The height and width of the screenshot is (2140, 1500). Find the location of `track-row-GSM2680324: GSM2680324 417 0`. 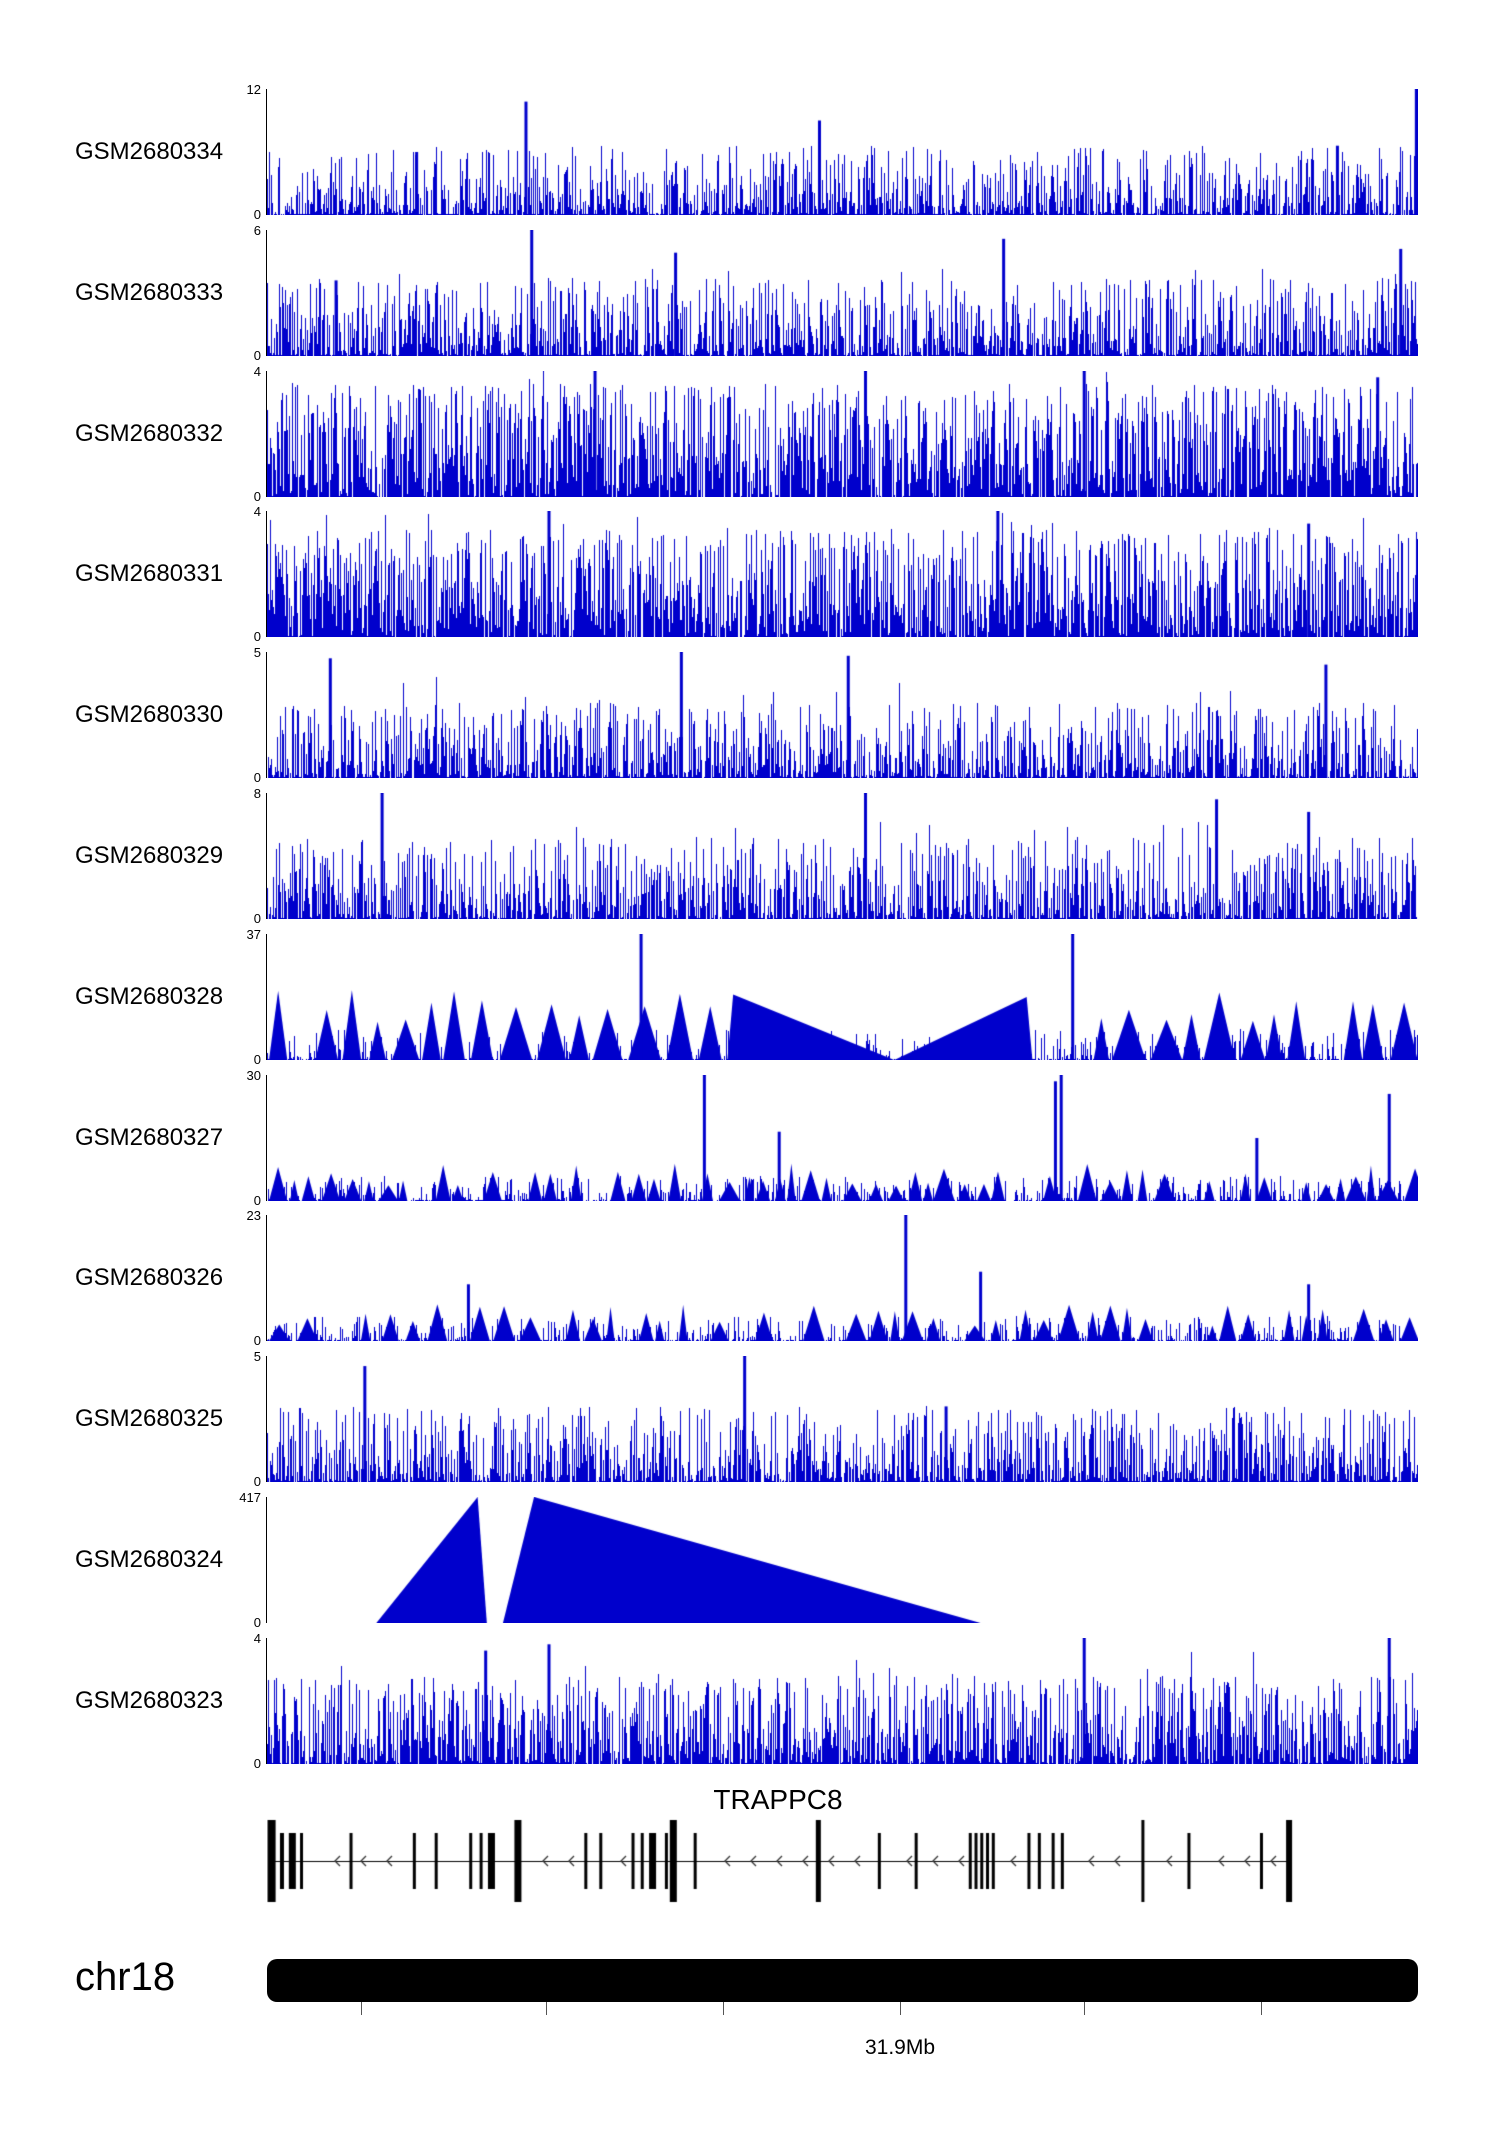

track-row-GSM2680324: GSM2680324 417 0 is located at coordinates (750, 1560).